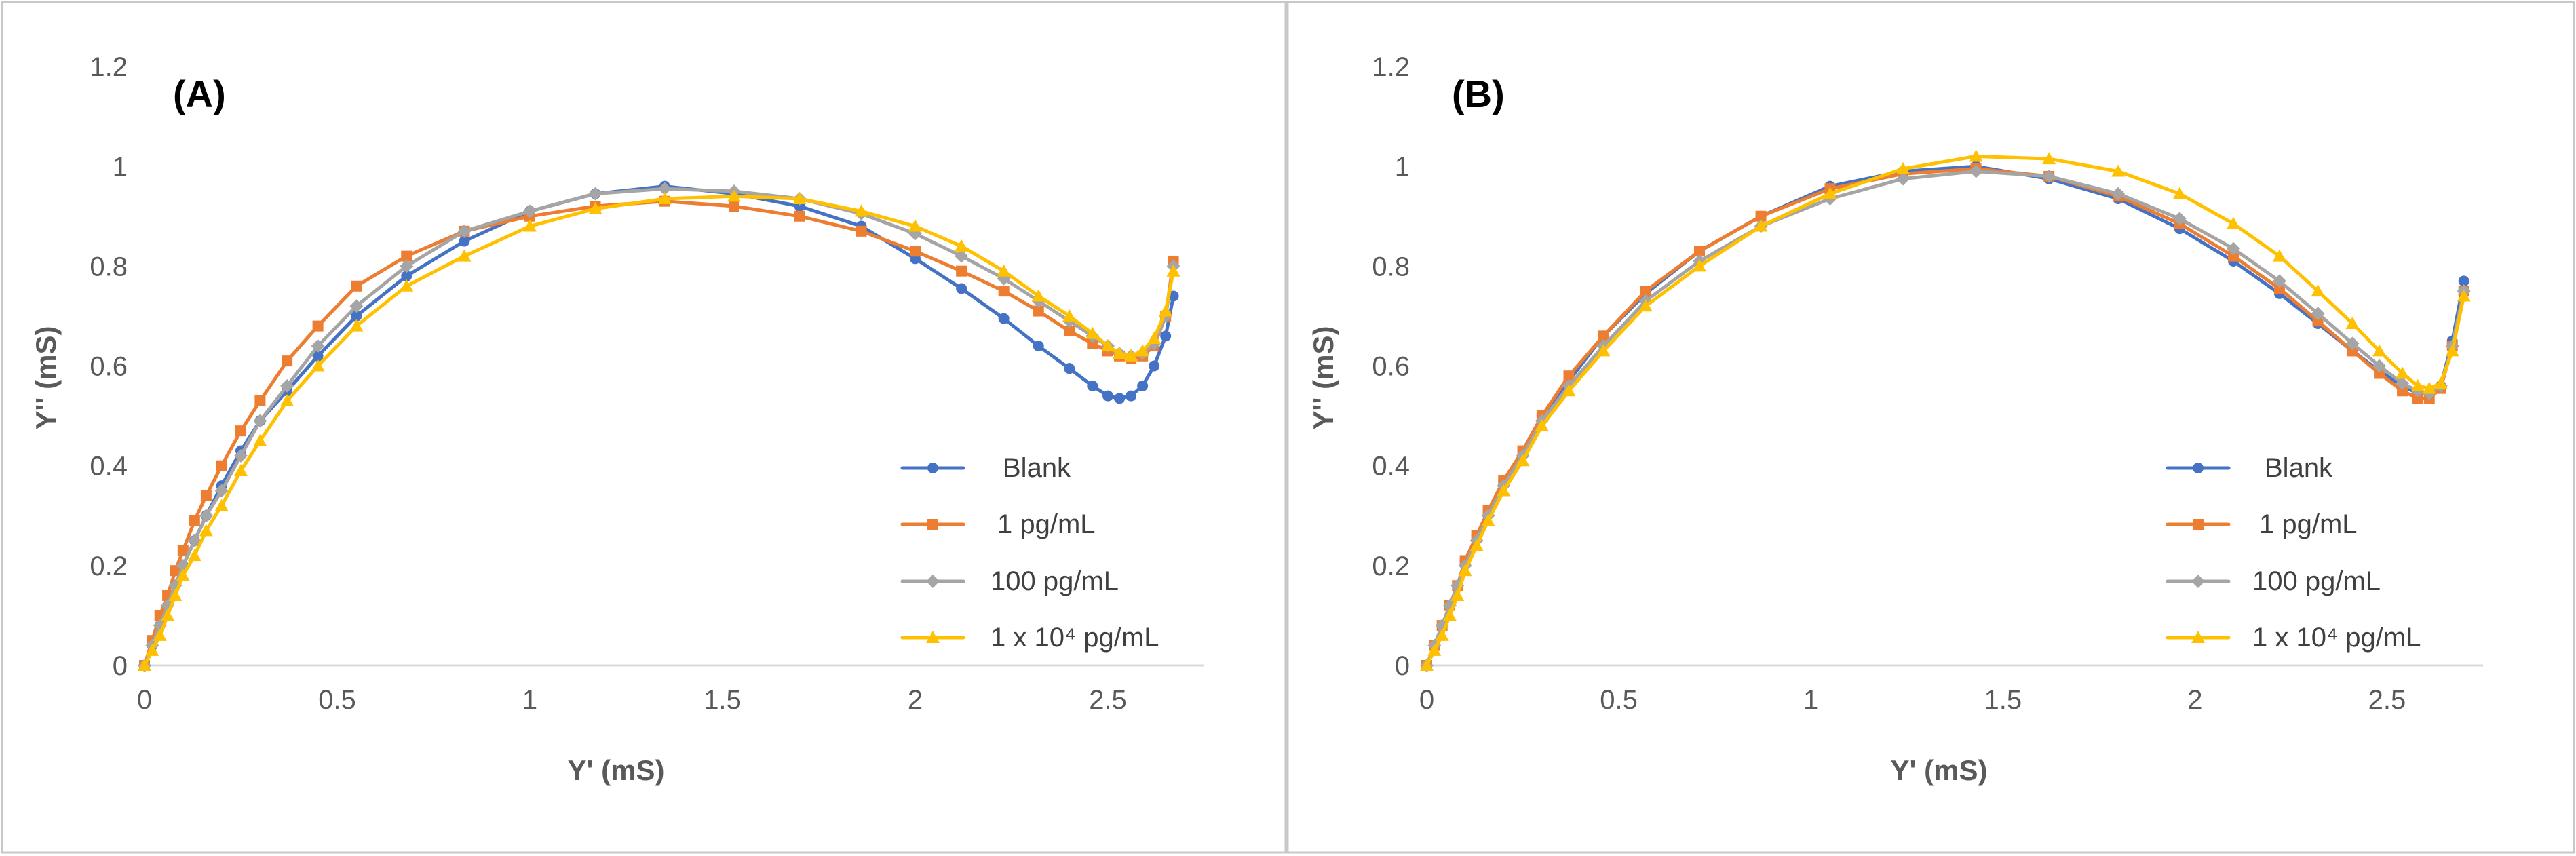 This screenshot has width=2576, height=856. Describe the element at coordinates (2003, 700) in the screenshot. I see `x-tick-label: 1.5` at that location.